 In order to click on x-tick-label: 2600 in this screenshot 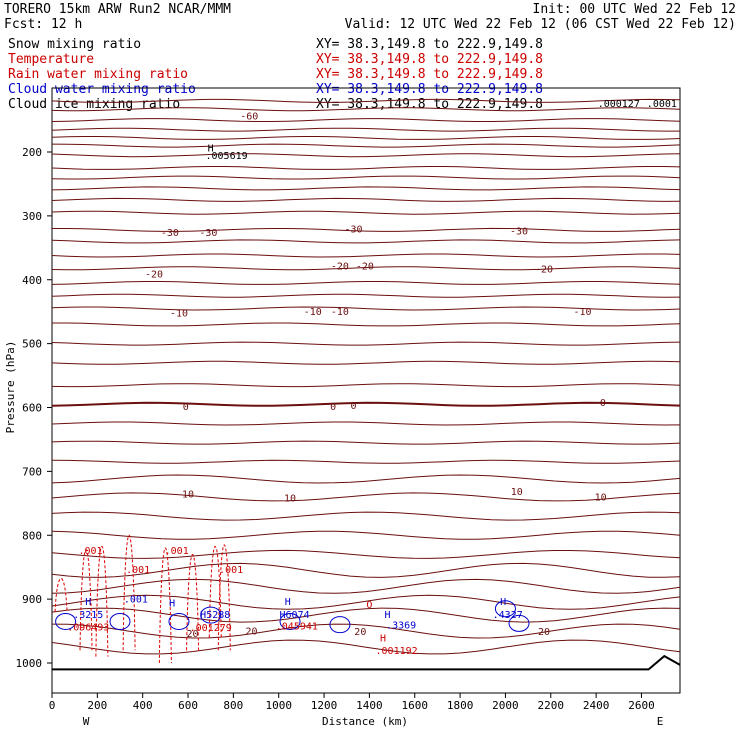, I will do `click(641, 705)`.